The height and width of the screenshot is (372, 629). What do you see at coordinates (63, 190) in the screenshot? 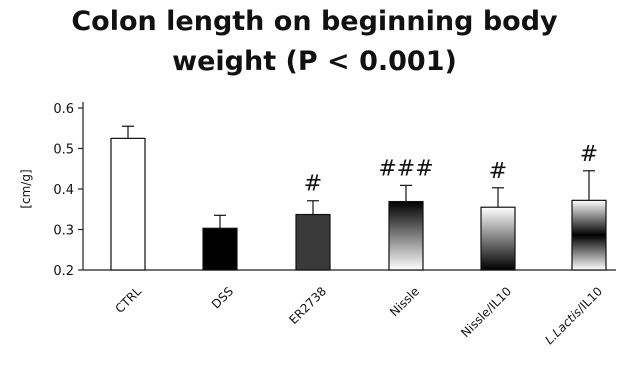
I see `y-tick-label: 0.4` at bounding box center [63, 190].